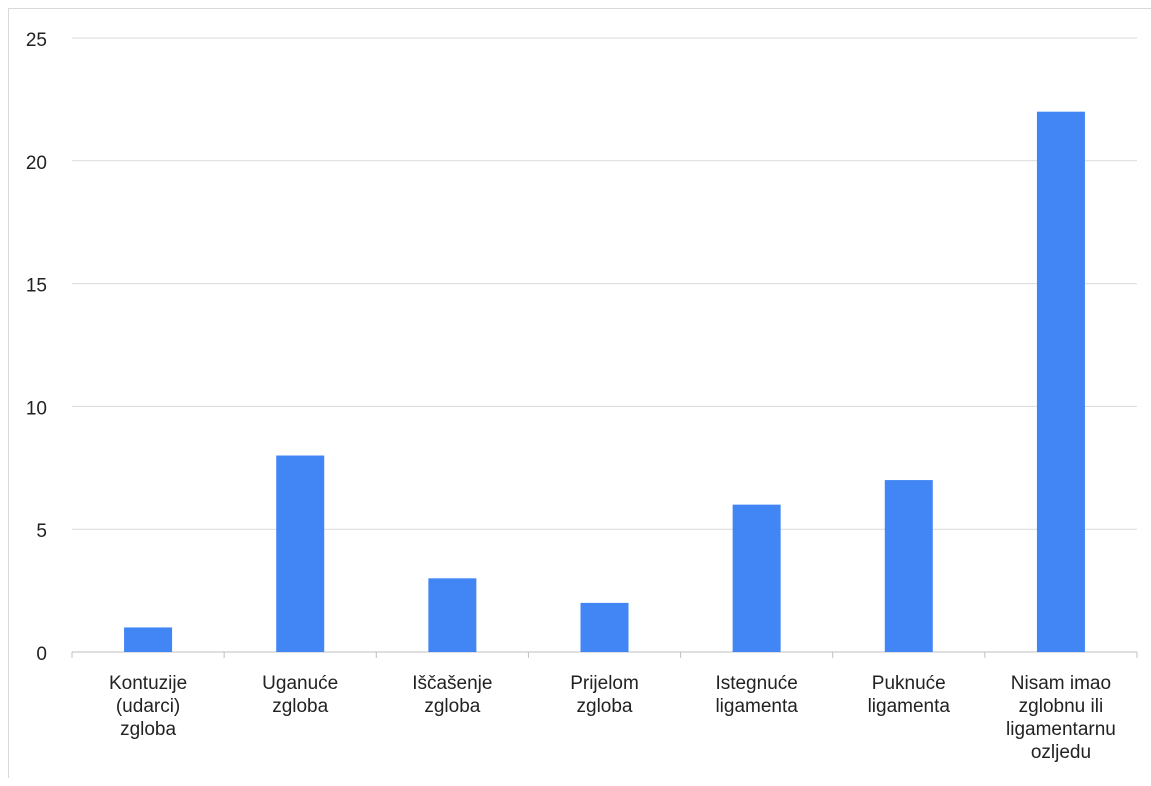  Describe the element at coordinates (41, 654) in the screenshot. I see `y-tick-label: 0` at that location.